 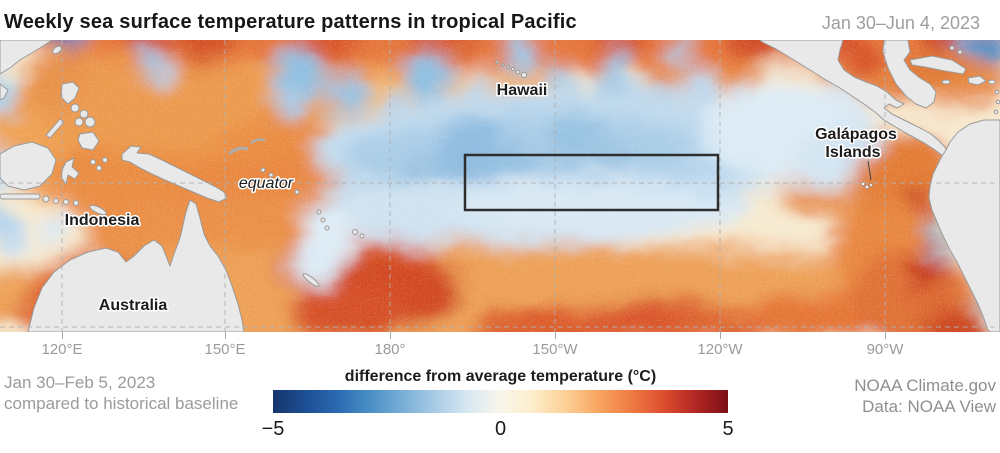 What do you see at coordinates (869, 170) in the screenshot?
I see `galapagos-pointer-line` at bounding box center [869, 170].